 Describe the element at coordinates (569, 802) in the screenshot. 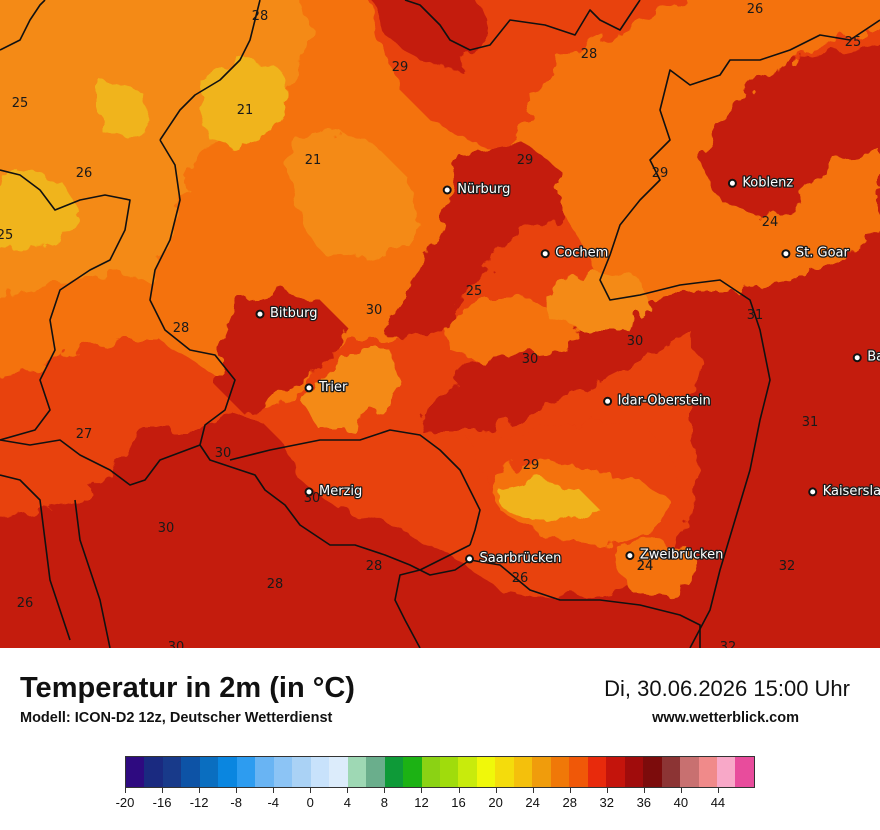

I see `legend-tick-label: 28` at that location.